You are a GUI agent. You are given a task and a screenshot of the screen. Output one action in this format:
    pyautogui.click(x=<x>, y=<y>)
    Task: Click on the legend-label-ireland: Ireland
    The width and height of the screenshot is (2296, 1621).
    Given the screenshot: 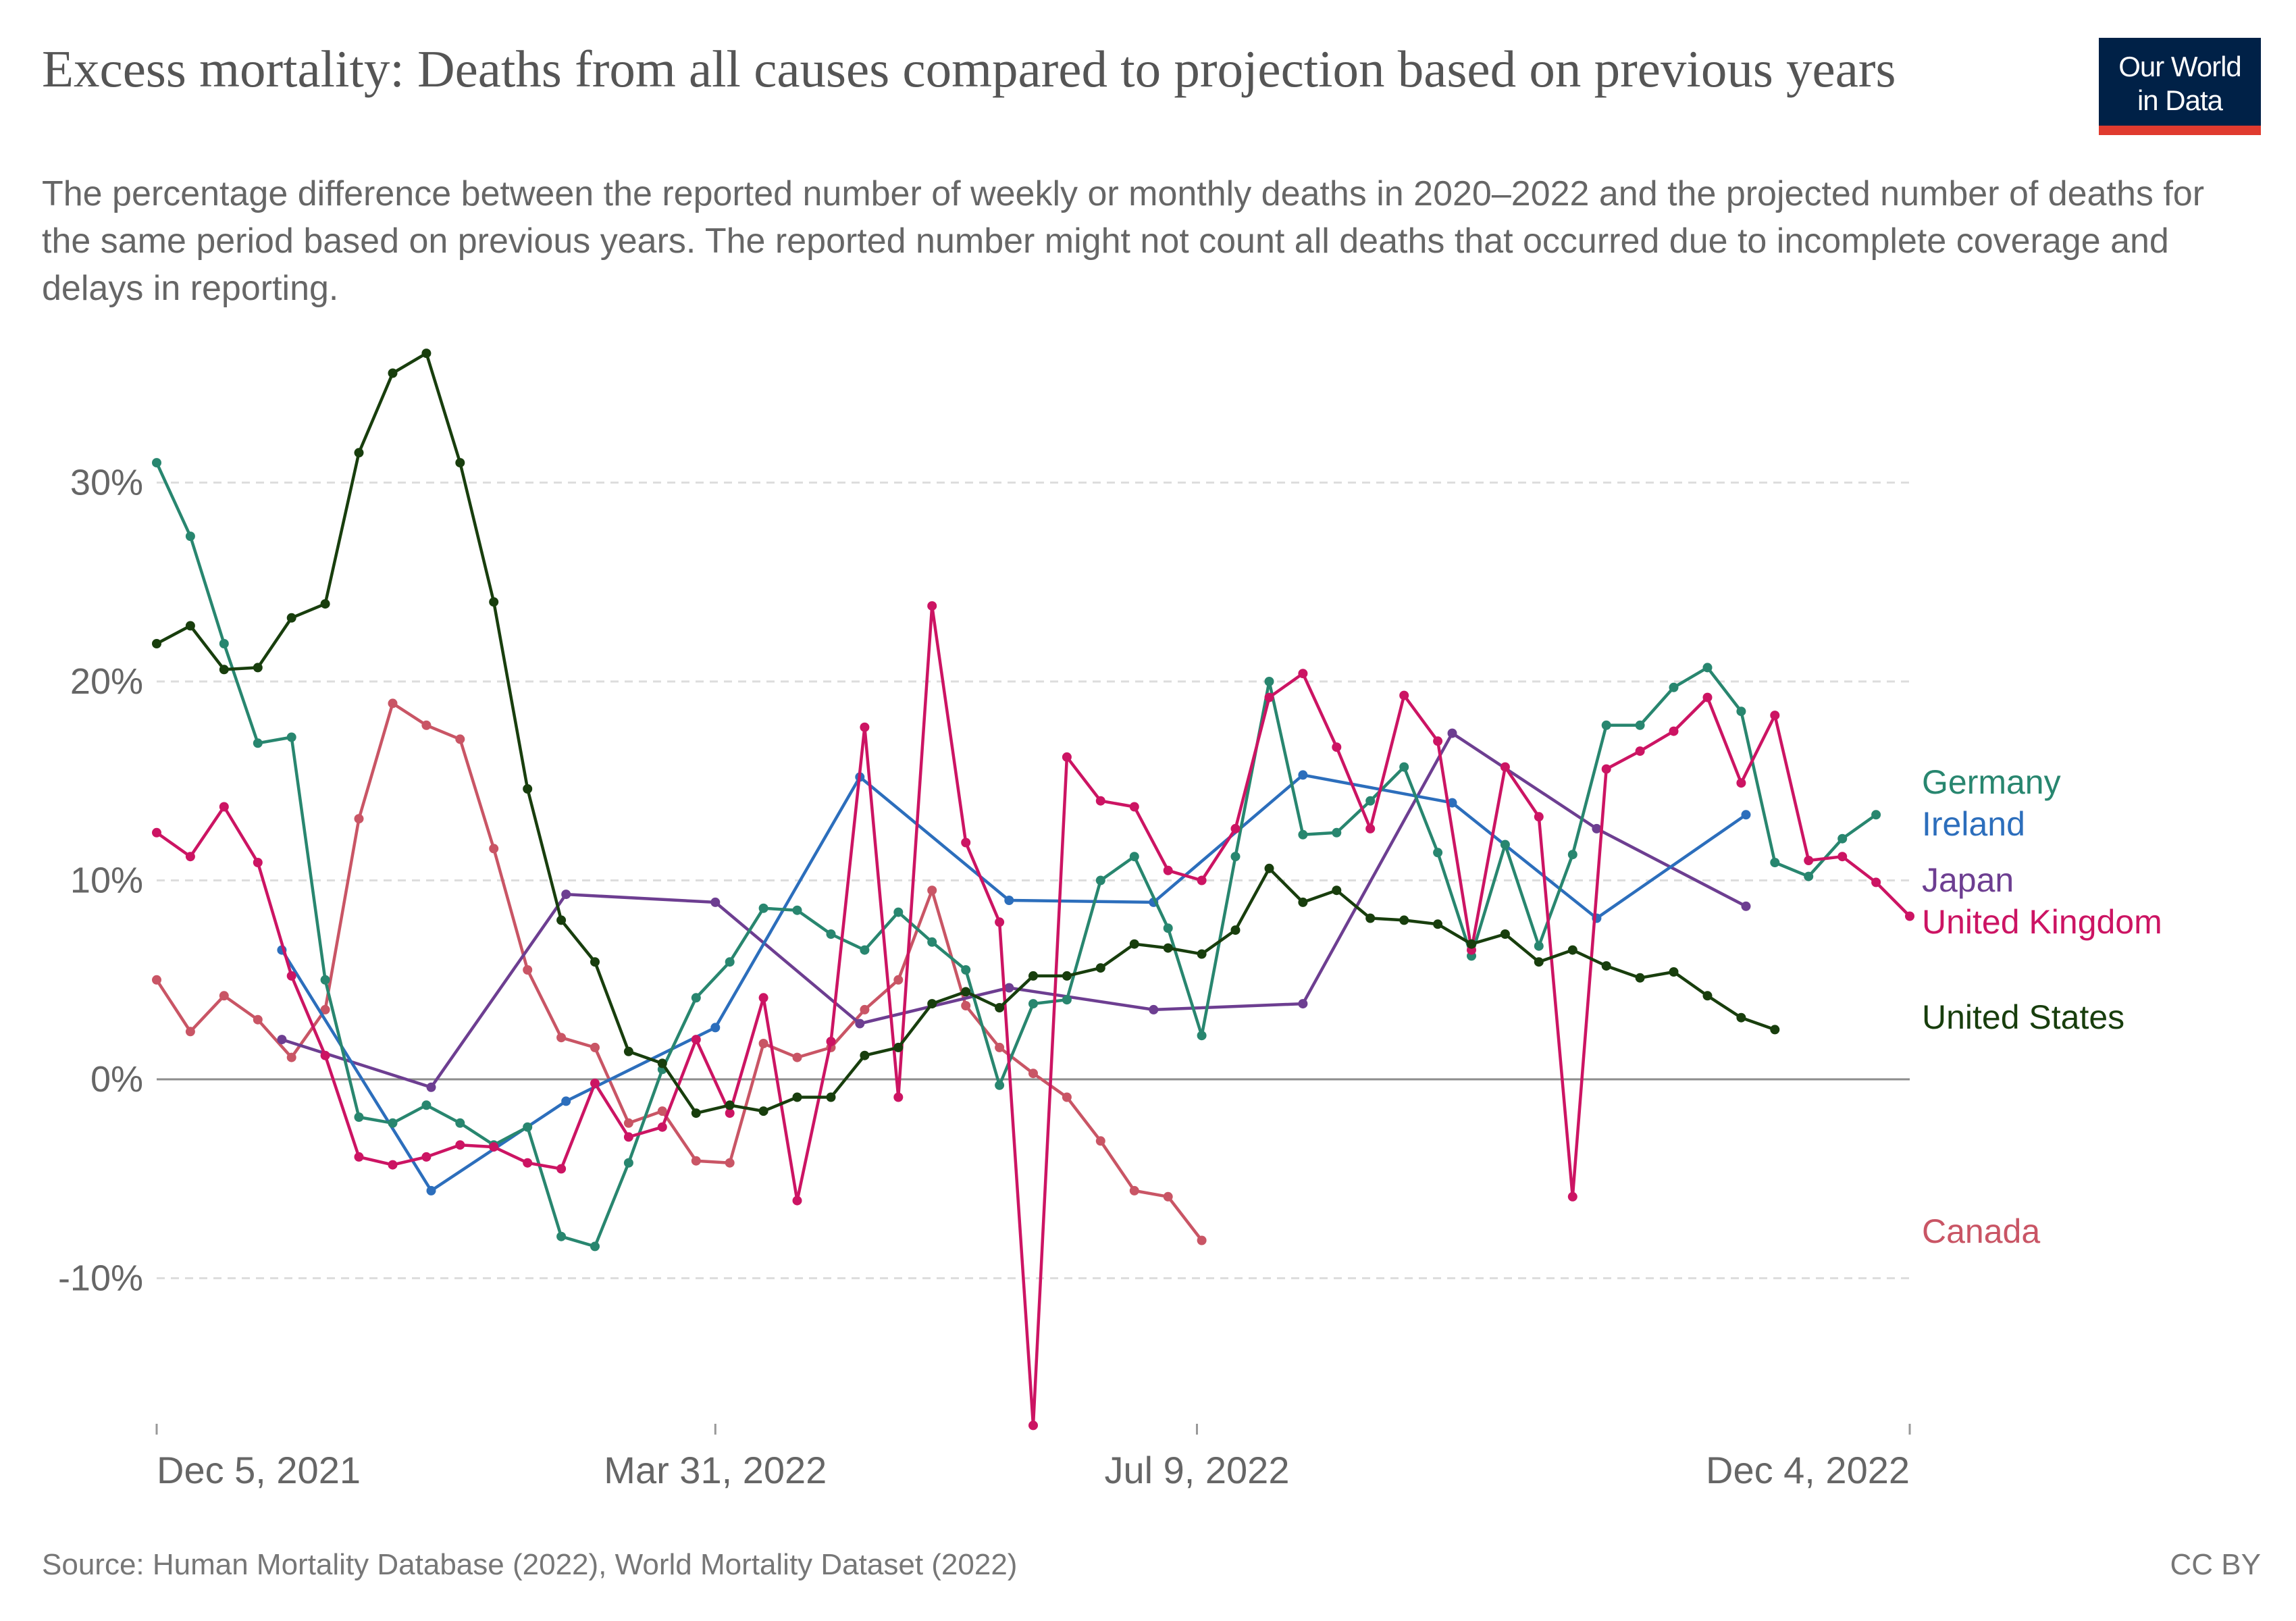 What is the action you would take?
    pyautogui.click(x=1974, y=824)
    